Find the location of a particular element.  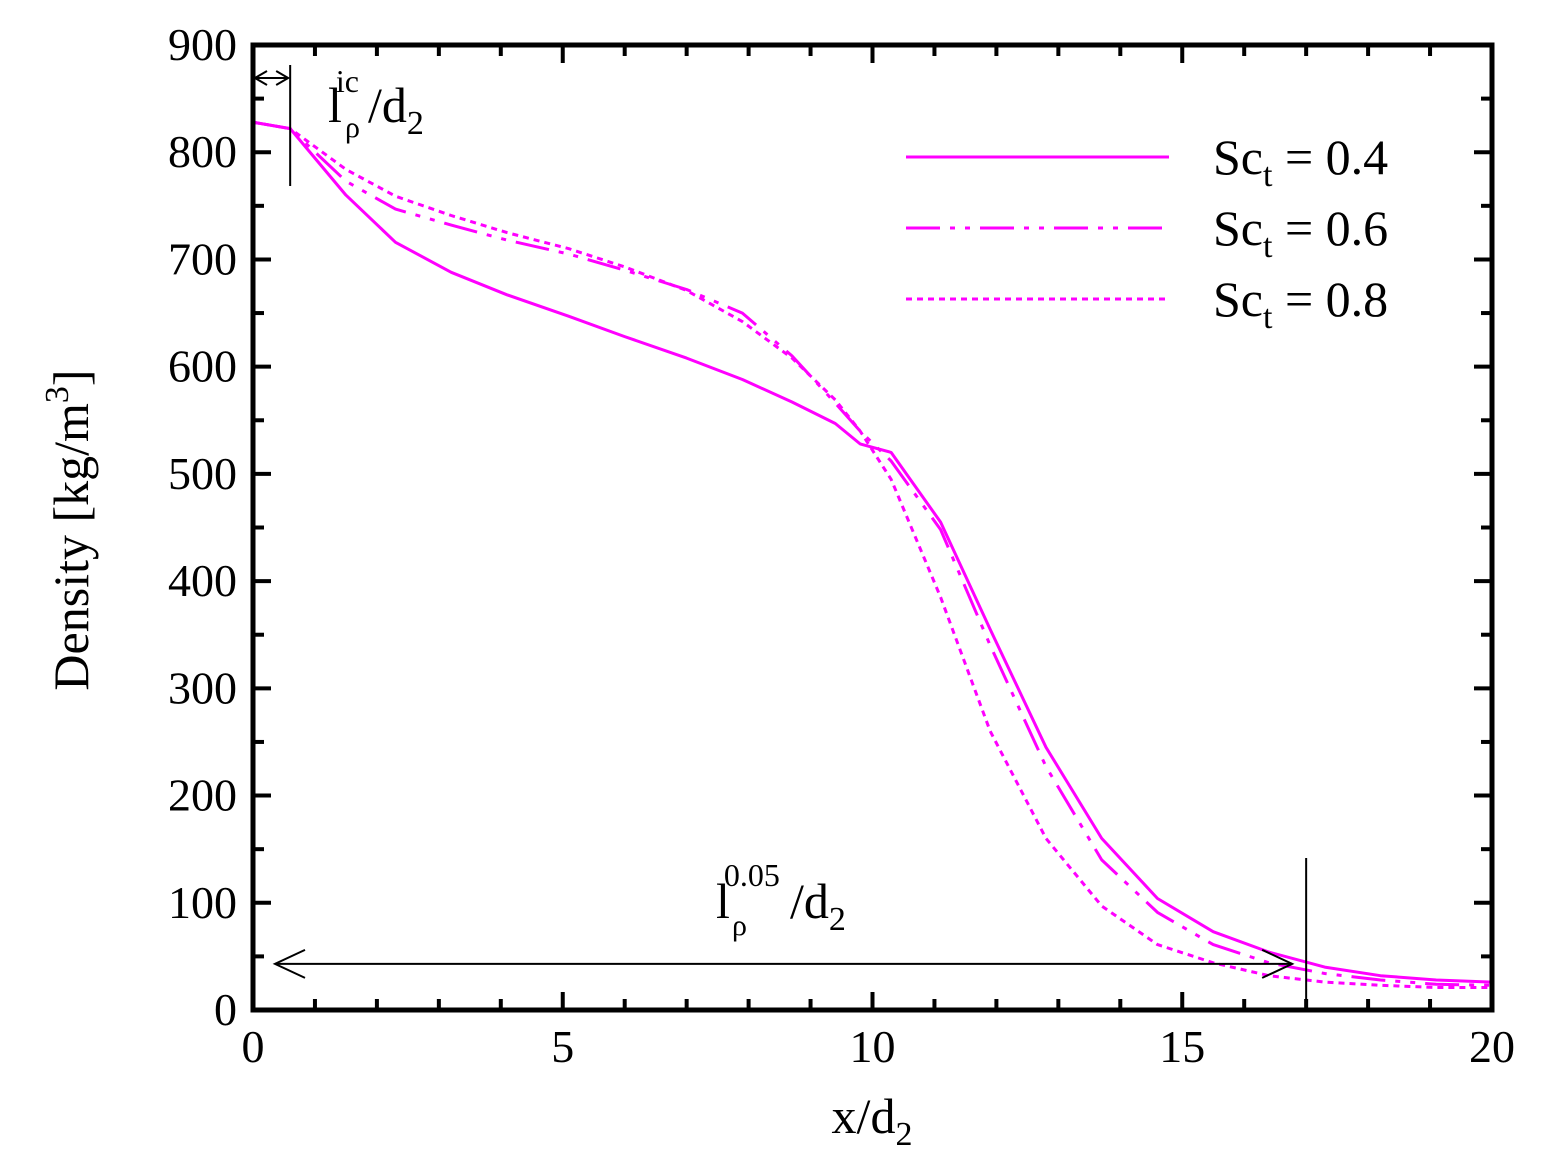

y-axis-title: Density [kg/m3] is located at coordinates (69, 529).